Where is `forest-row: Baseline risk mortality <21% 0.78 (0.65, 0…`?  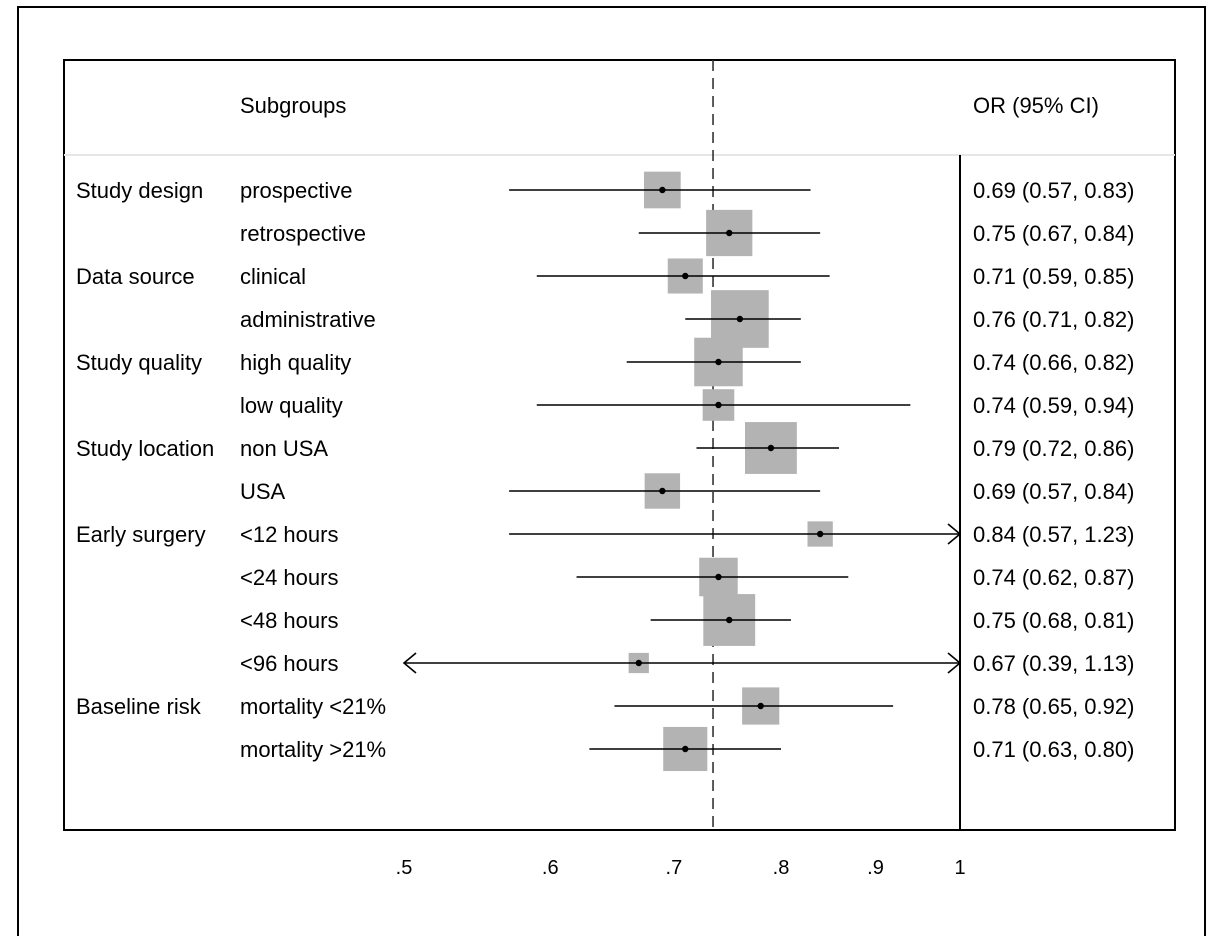
forest-row: Baseline risk mortality <21% 0.78 (0.65, 0… is located at coordinates (605, 706).